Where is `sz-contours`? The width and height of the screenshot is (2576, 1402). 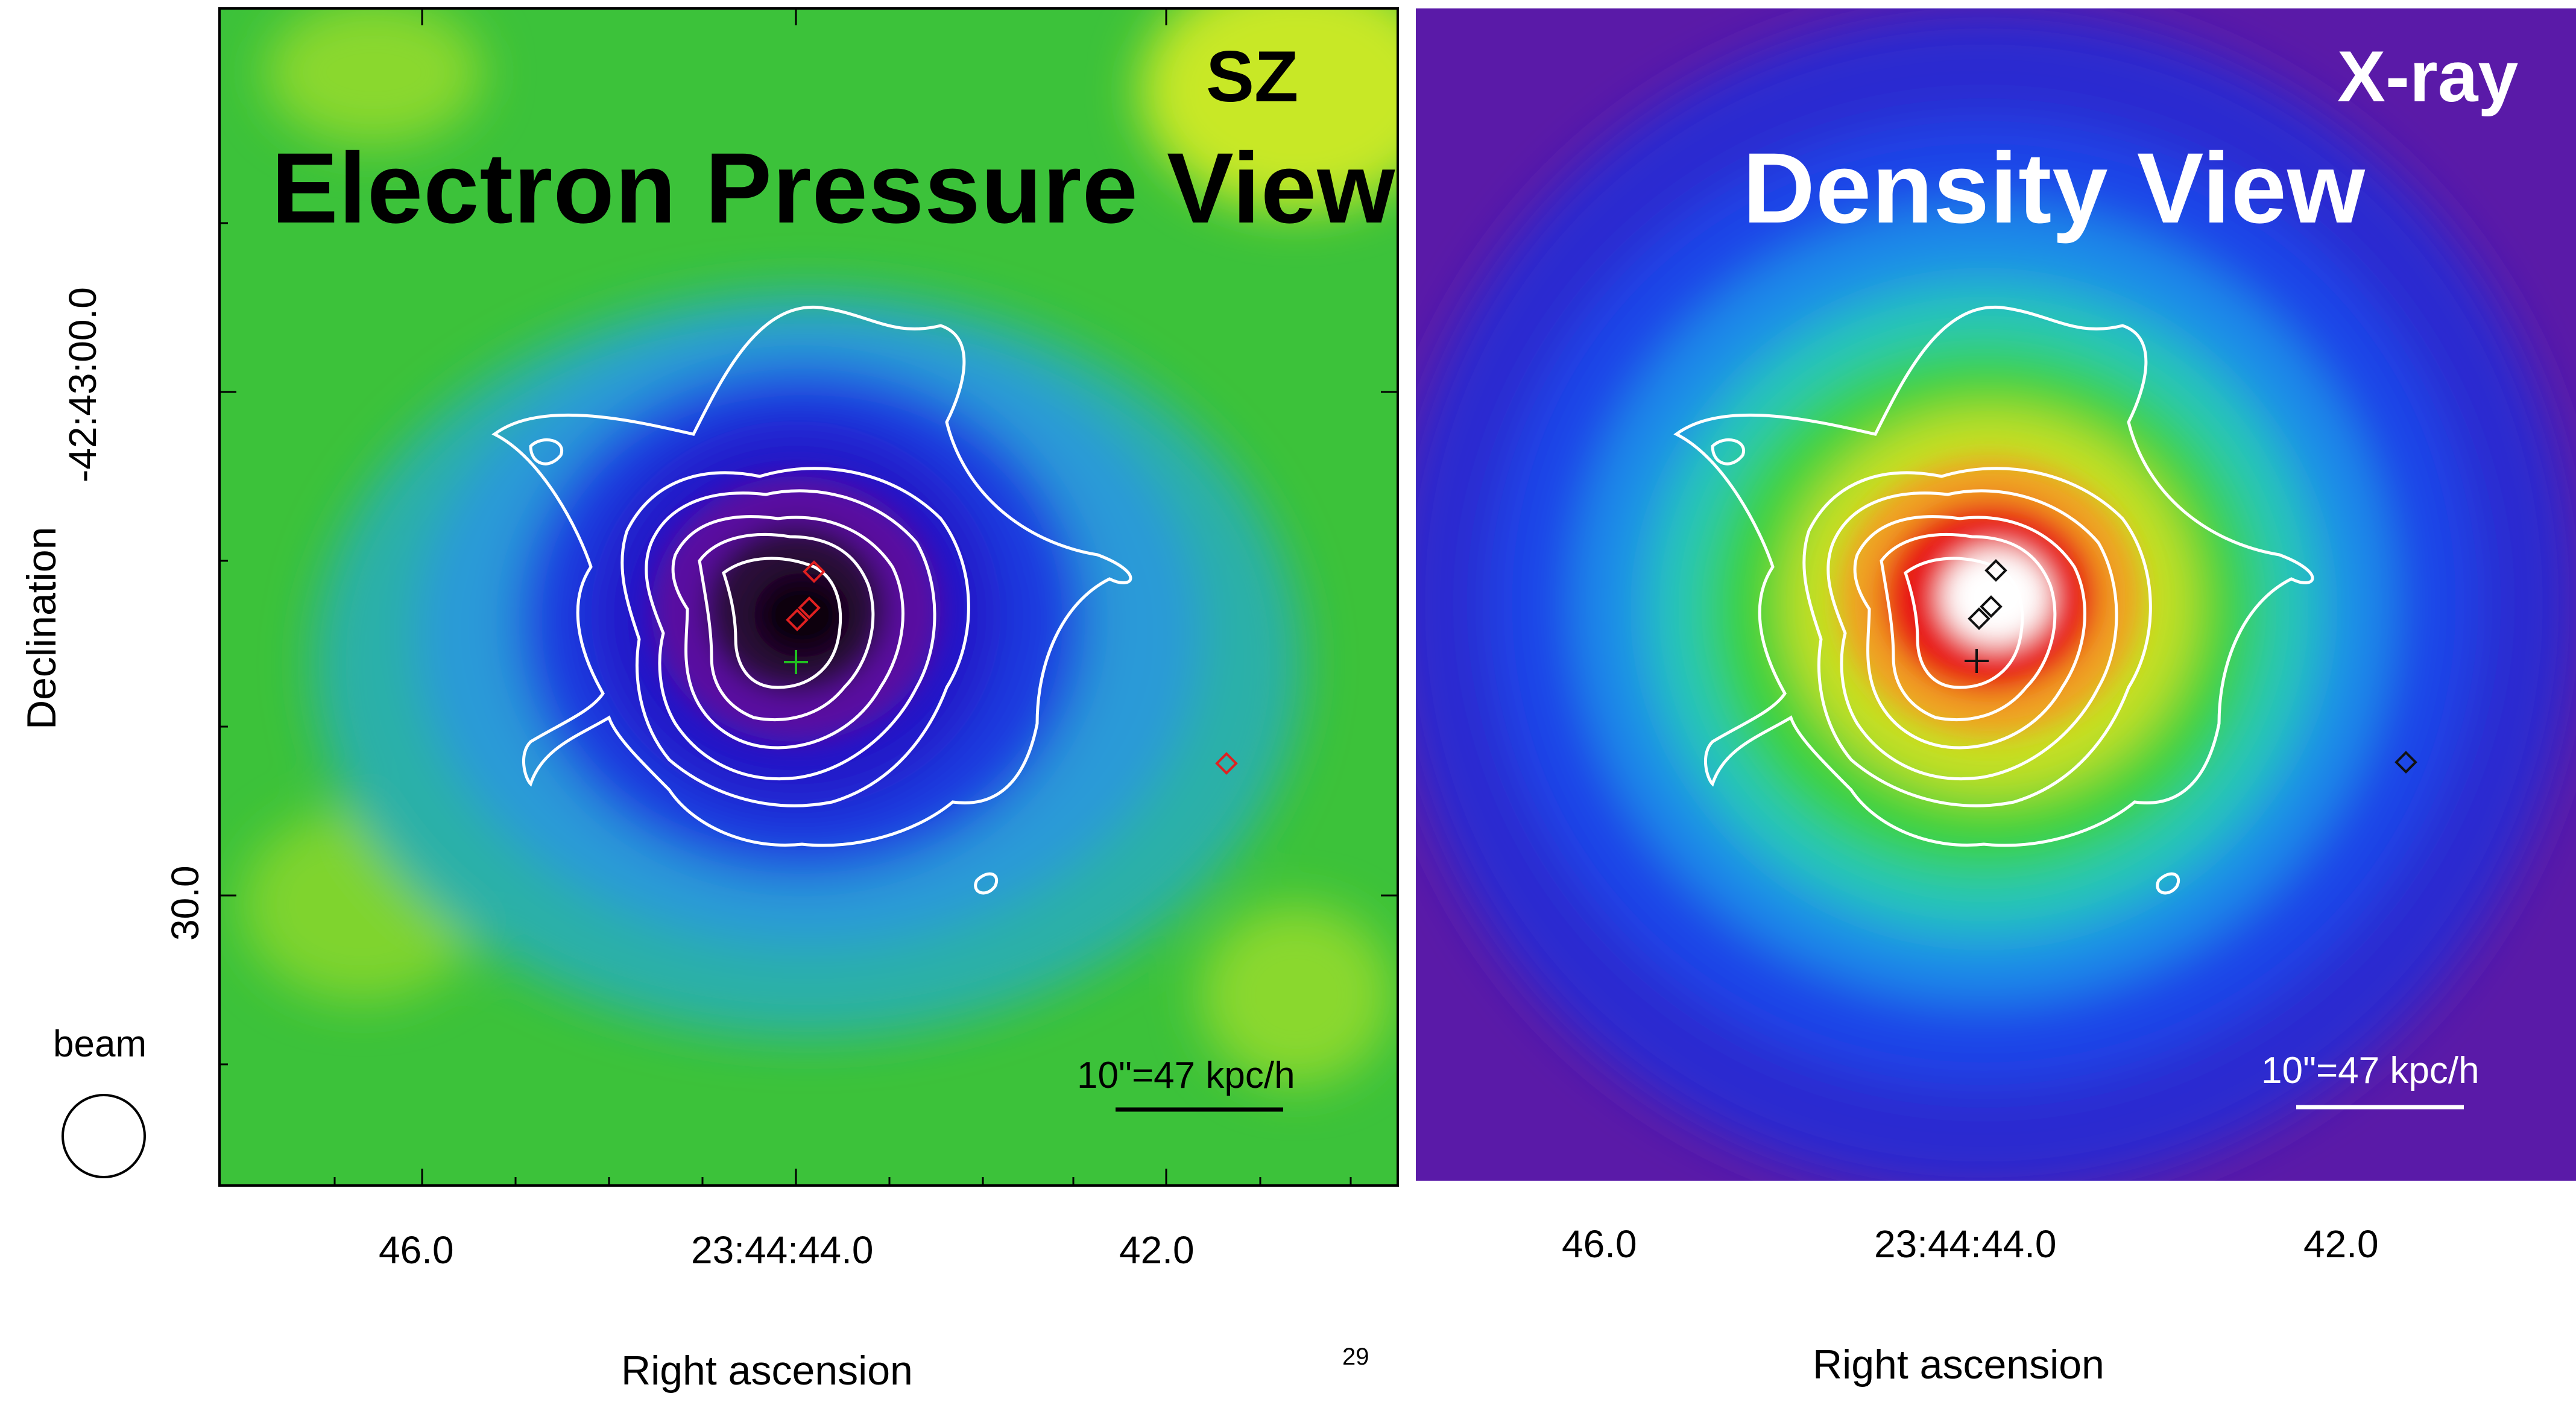
sz-contours is located at coordinates (811, 600).